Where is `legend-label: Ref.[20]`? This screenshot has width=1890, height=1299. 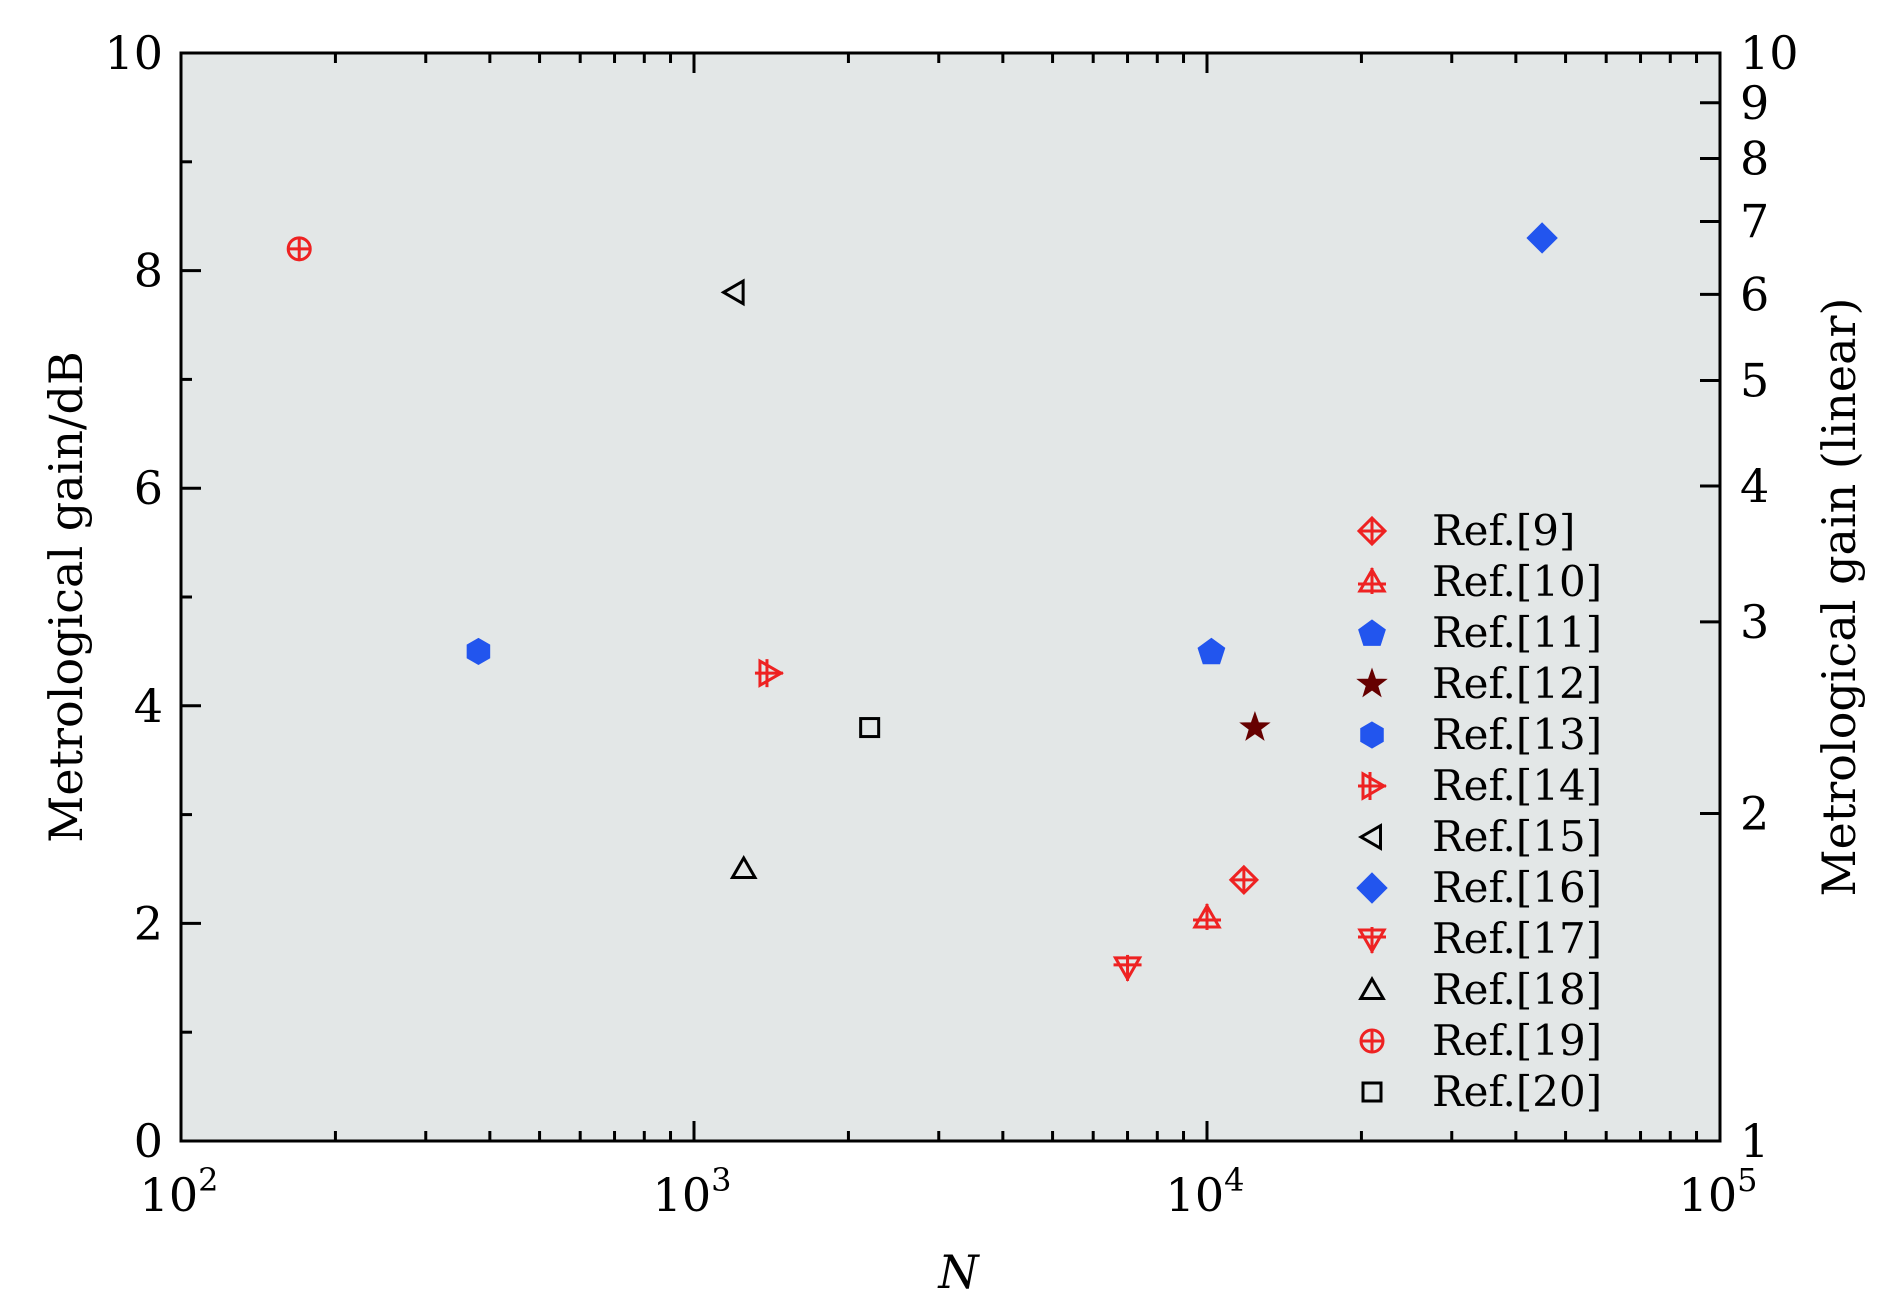
legend-label: Ref.[20] is located at coordinates (1517, 1091).